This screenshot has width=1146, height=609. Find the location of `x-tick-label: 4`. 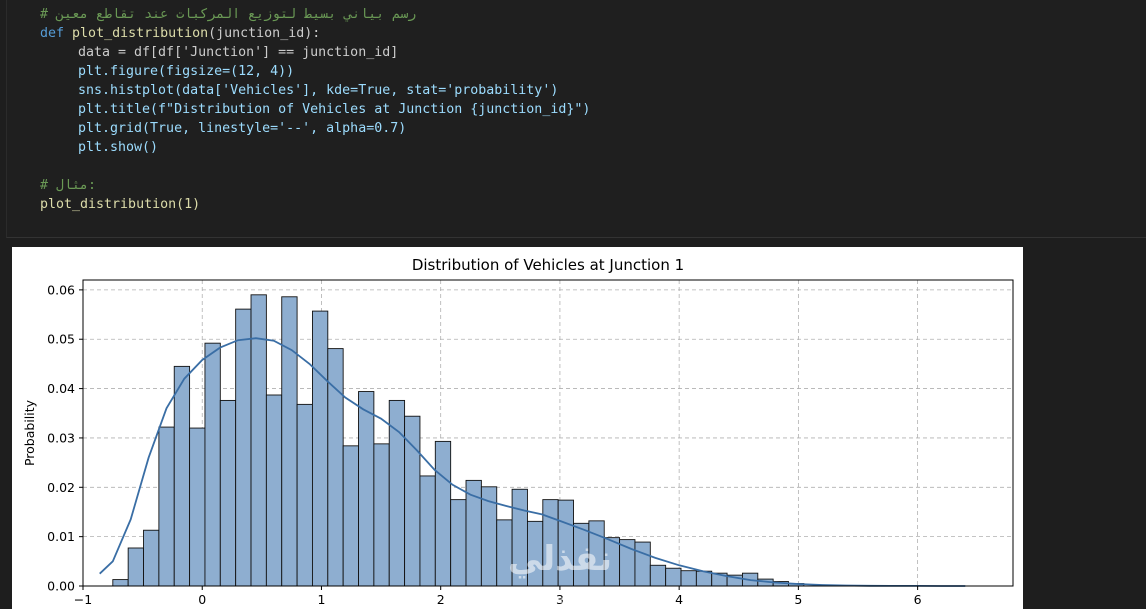

x-tick-label: 4 is located at coordinates (679, 599).